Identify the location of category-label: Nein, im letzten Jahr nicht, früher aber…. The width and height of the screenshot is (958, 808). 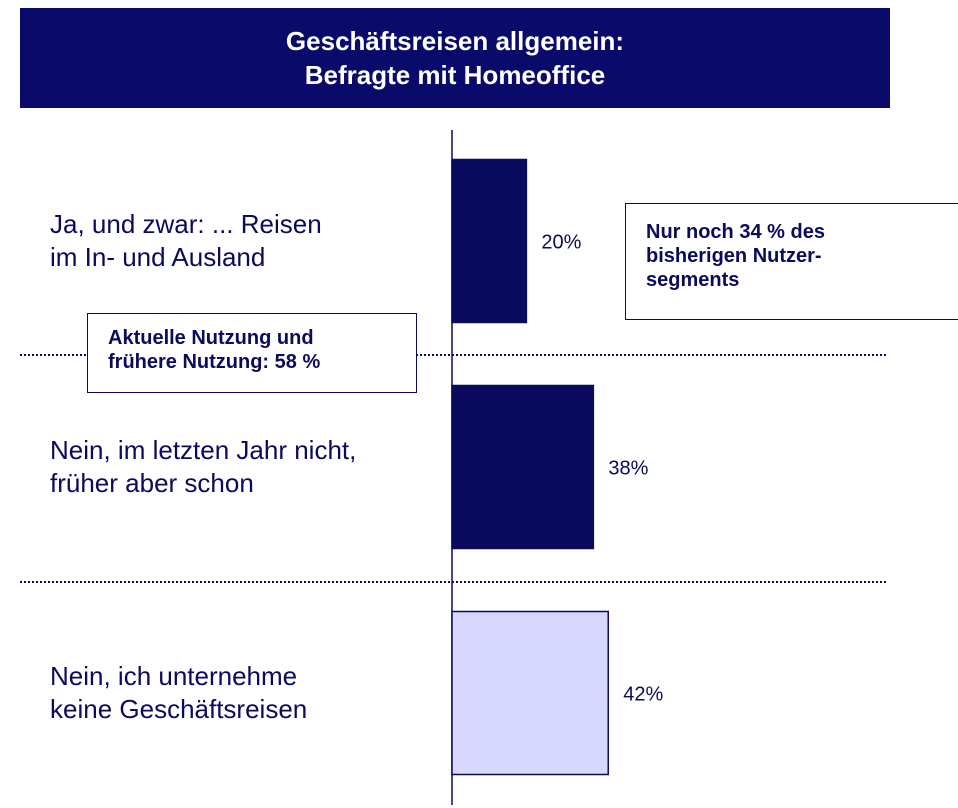
(203, 466).